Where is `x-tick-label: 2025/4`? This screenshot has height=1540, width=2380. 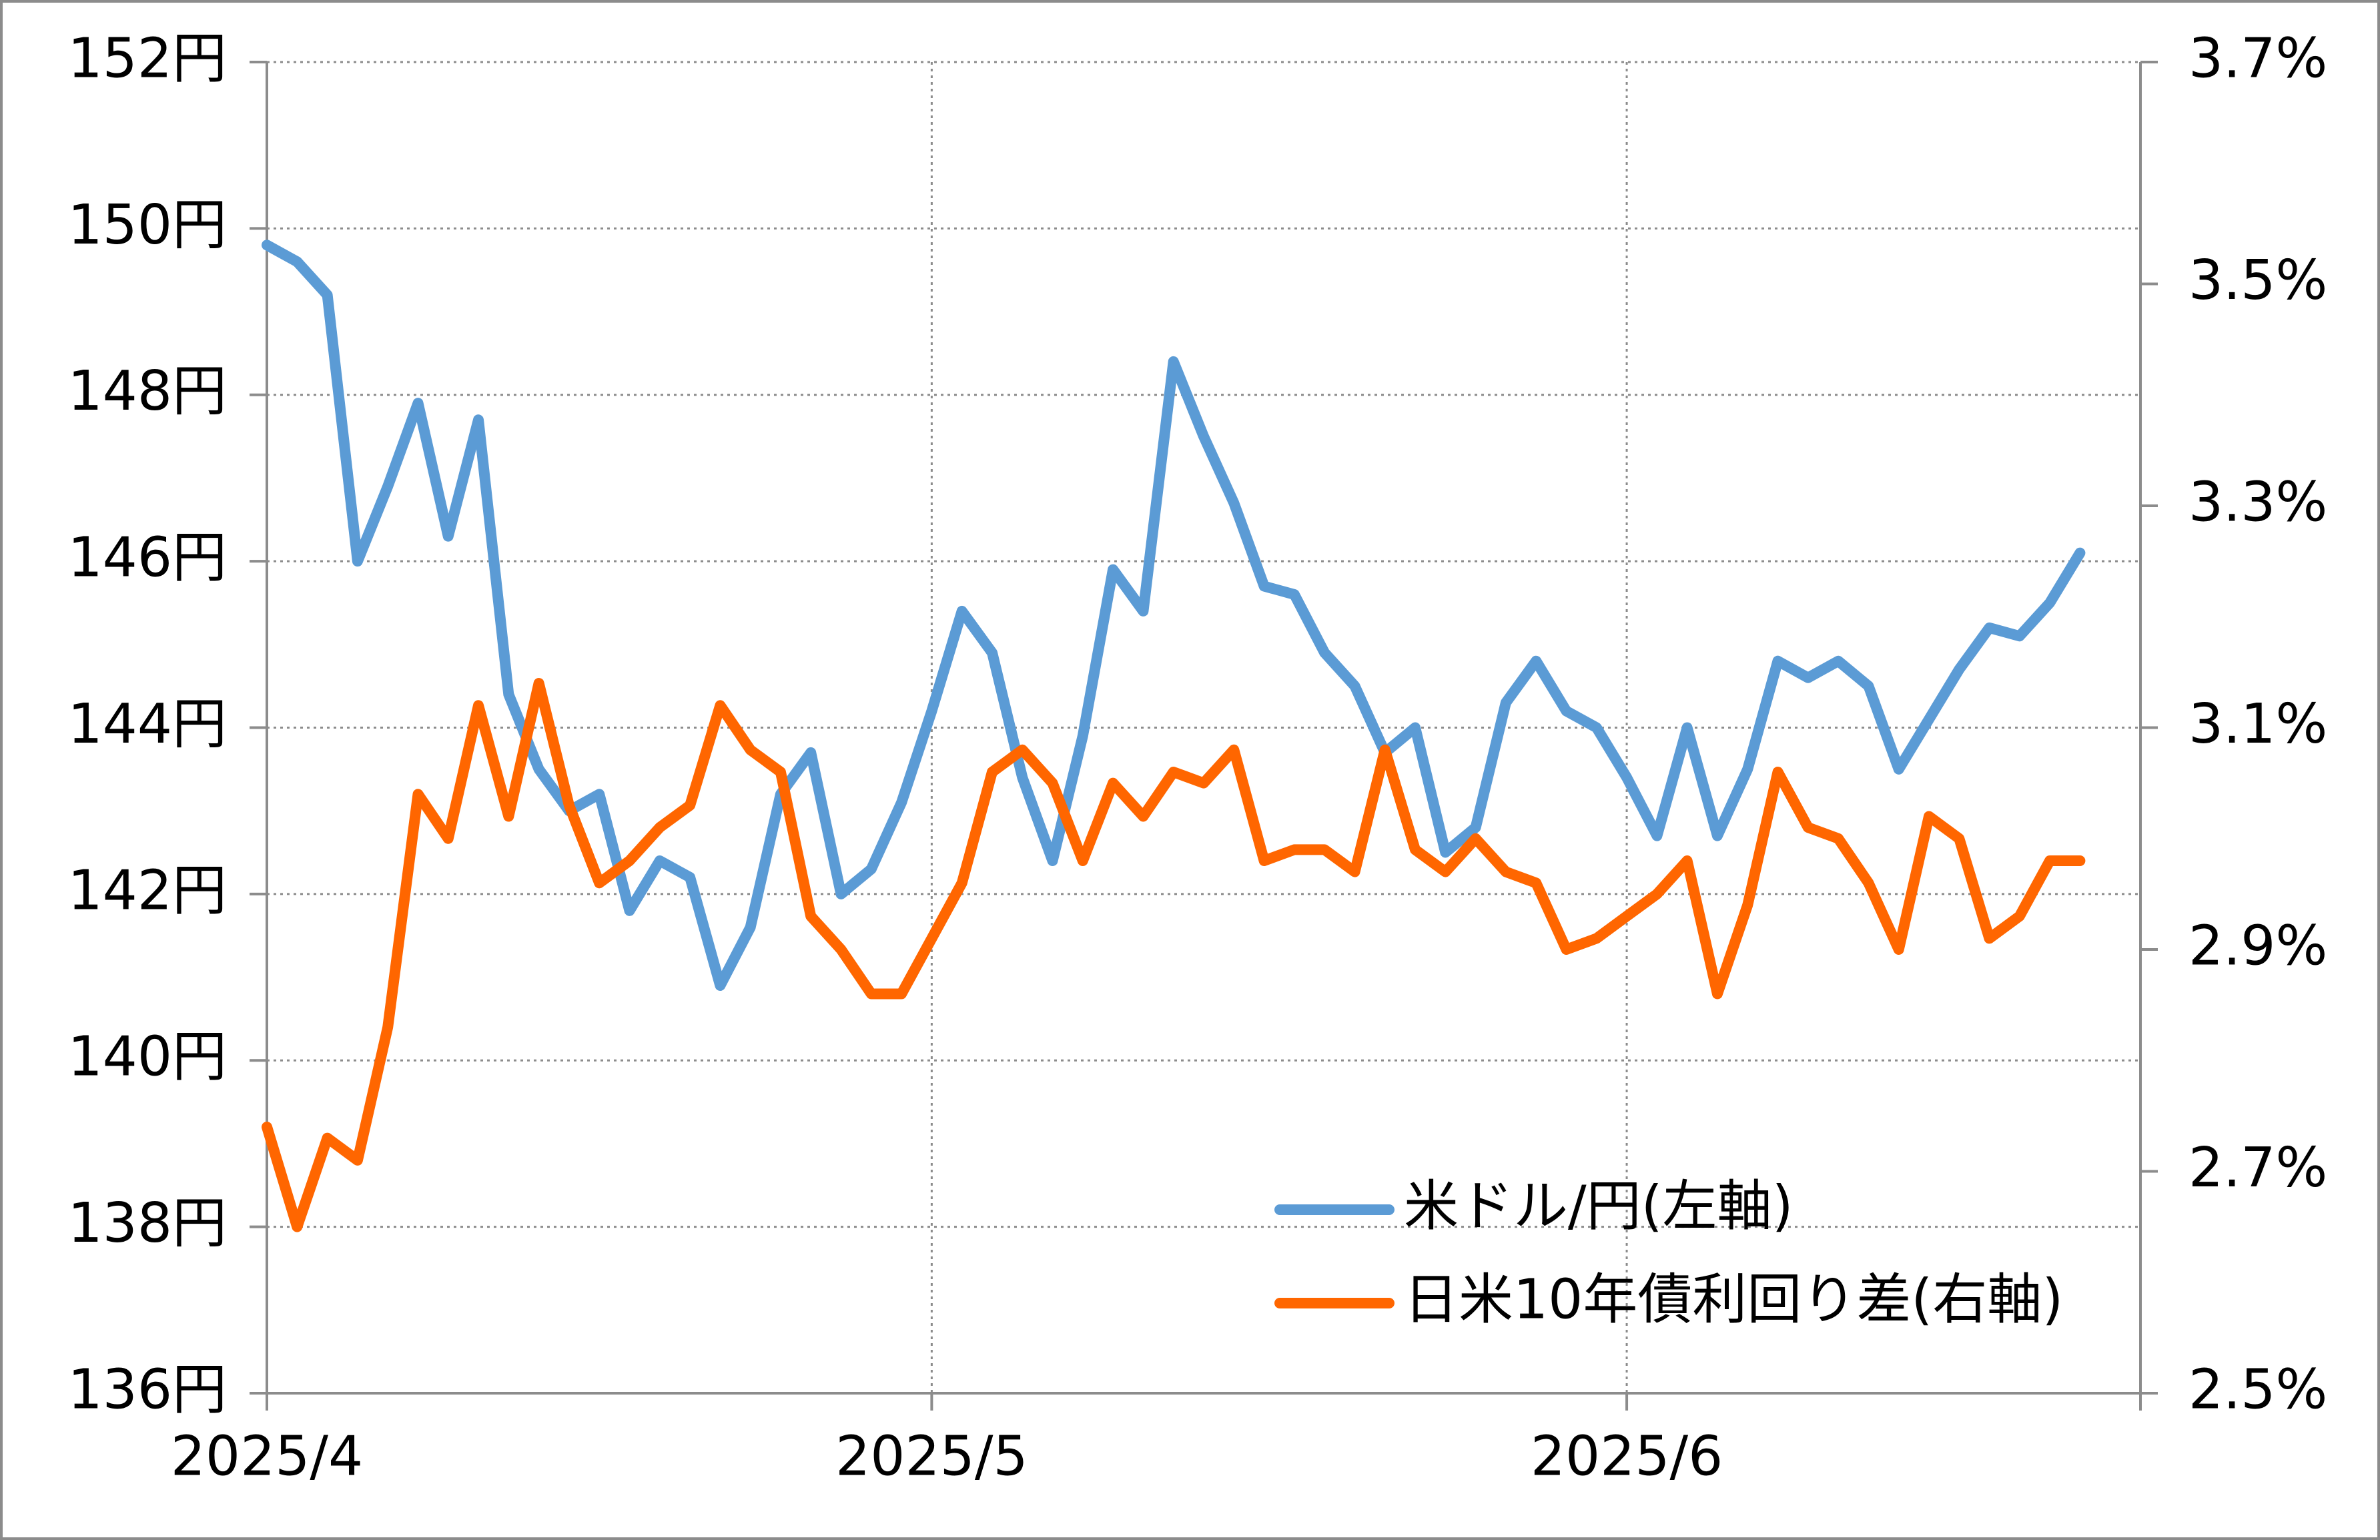
x-tick-label: 2025/4 is located at coordinates (267, 1456).